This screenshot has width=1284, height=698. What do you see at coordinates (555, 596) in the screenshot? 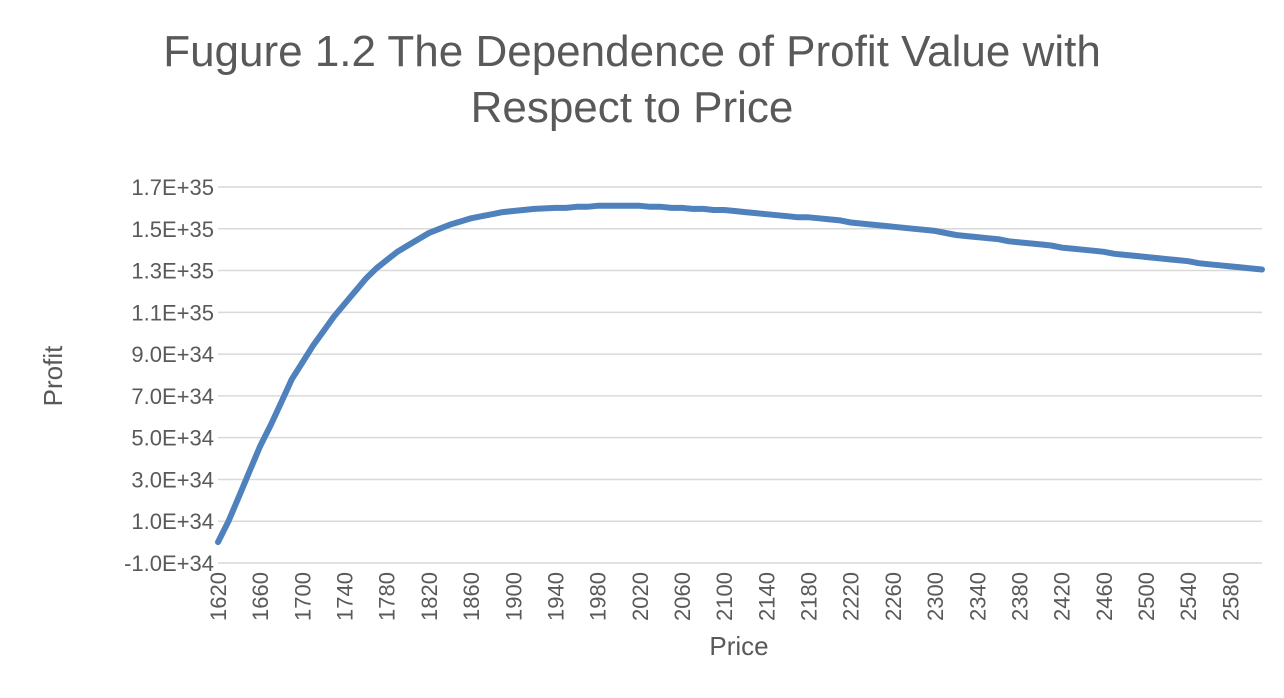
I see `x-tick-label: 1940` at bounding box center [555, 596].